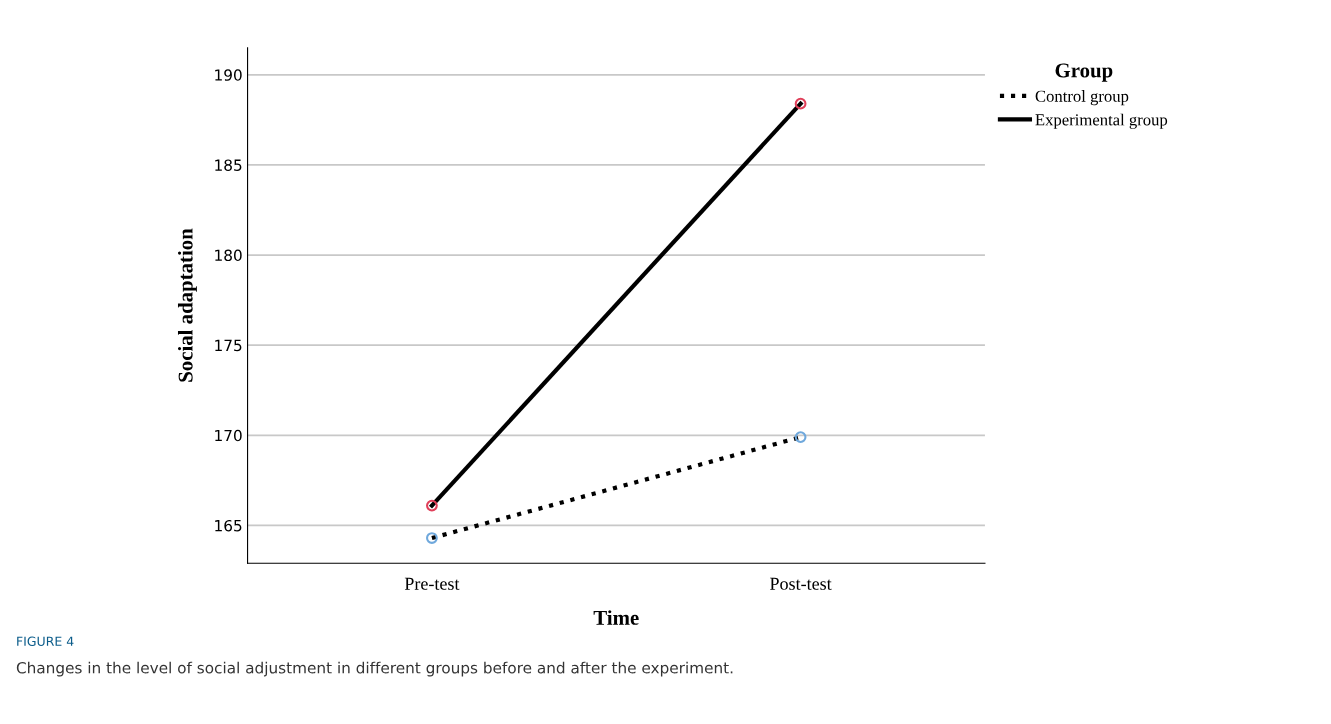  I want to click on x-tick-label: Post-test, so click(801, 583).